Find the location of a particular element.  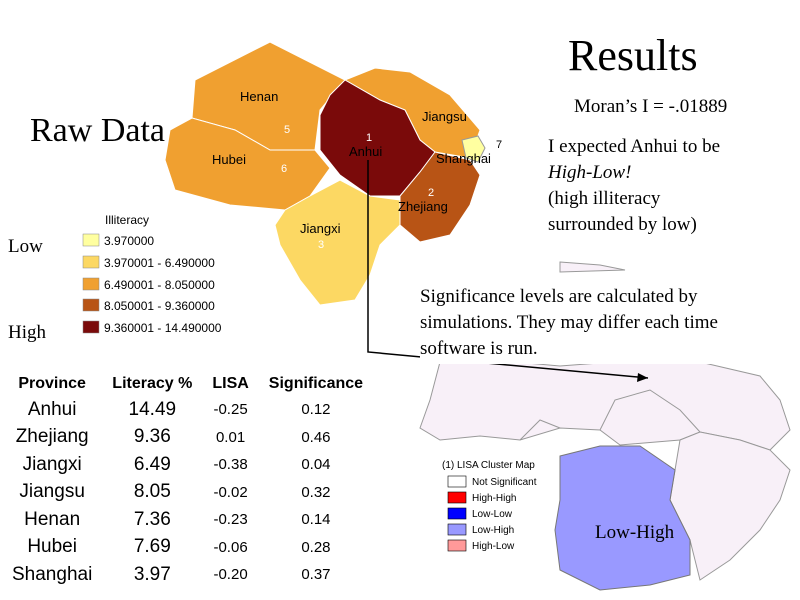

table-row: Zhejiang 9.36 0.01 0.46 is located at coordinates (187, 438).